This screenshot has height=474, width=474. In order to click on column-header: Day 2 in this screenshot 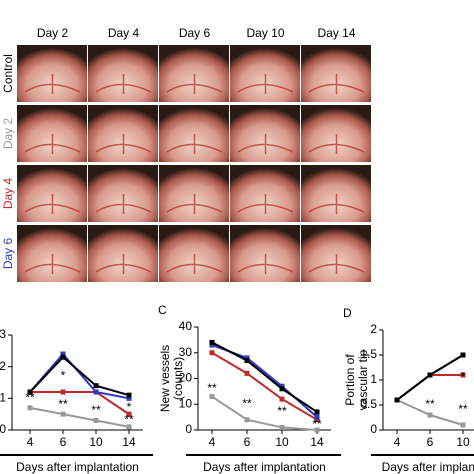, I will do `click(53, 33)`.